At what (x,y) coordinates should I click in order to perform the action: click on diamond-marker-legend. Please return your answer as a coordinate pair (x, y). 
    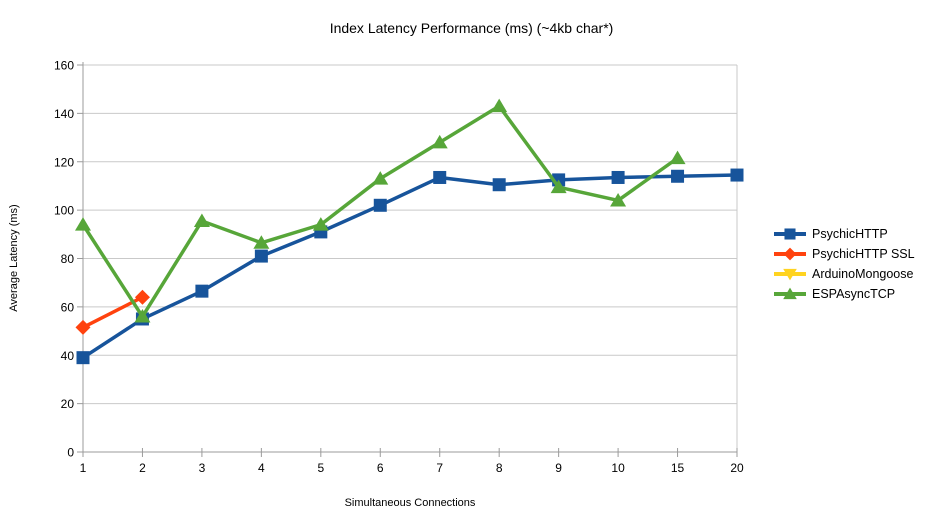
    Looking at the image, I should click on (790, 254).